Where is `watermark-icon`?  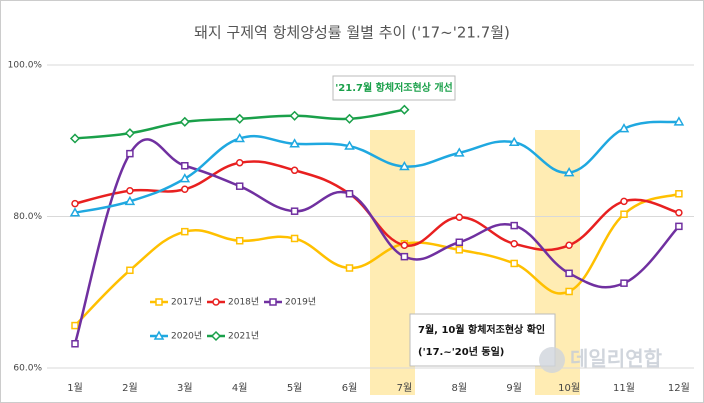 watermark-icon is located at coordinates (552, 360).